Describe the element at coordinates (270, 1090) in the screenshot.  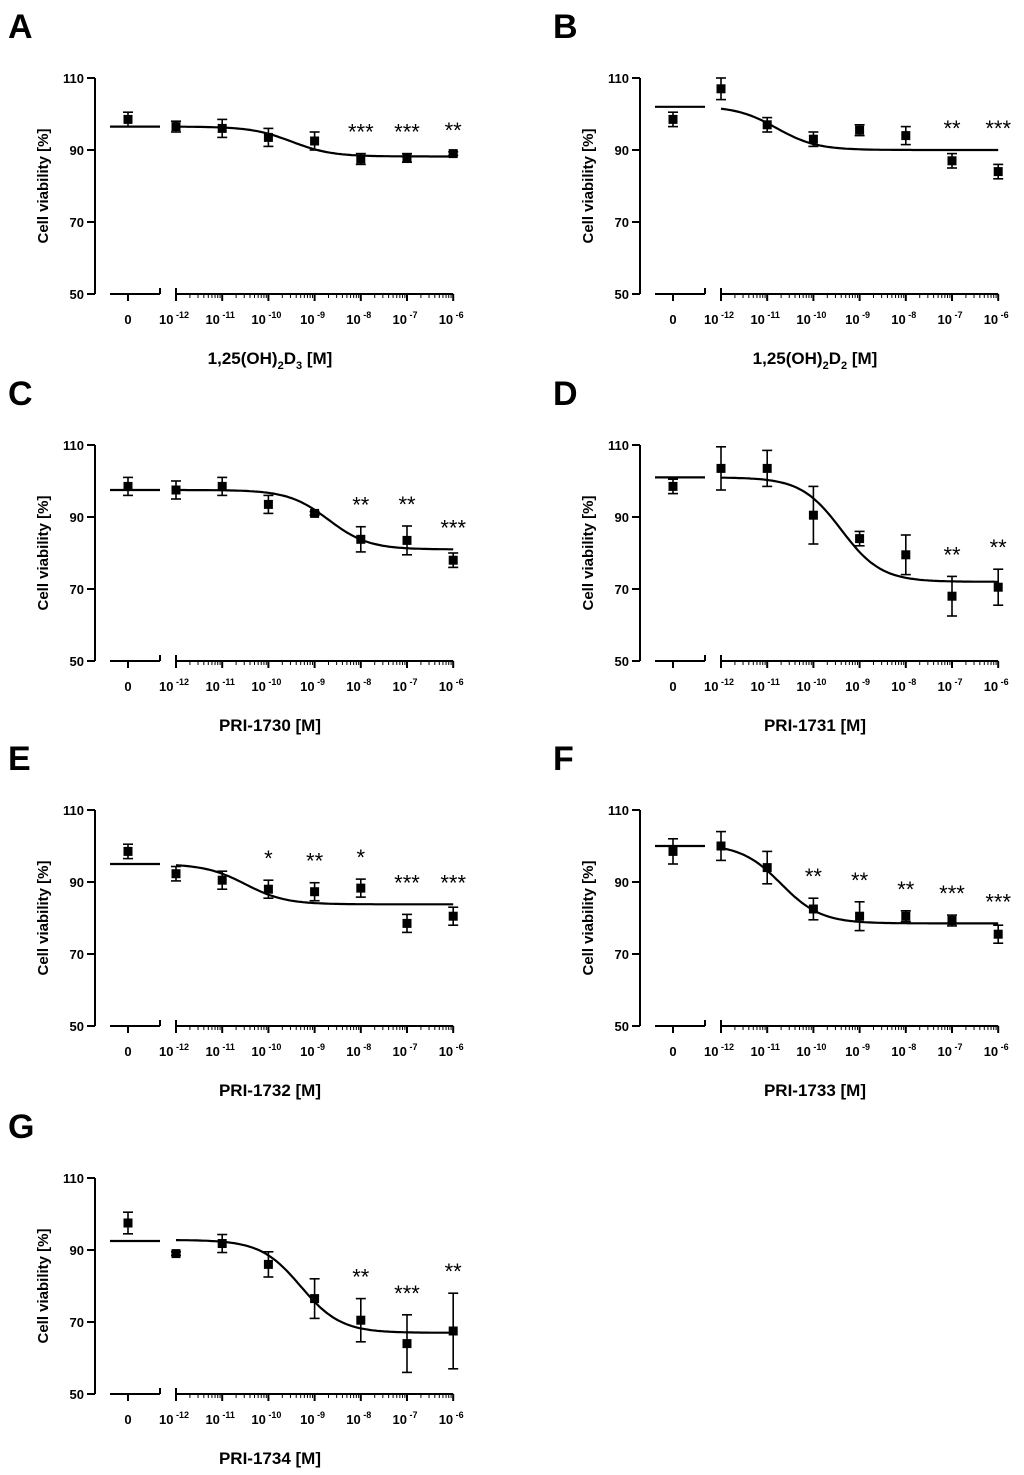
I see `x-axis-label: PRI-1732 [M]` at that location.